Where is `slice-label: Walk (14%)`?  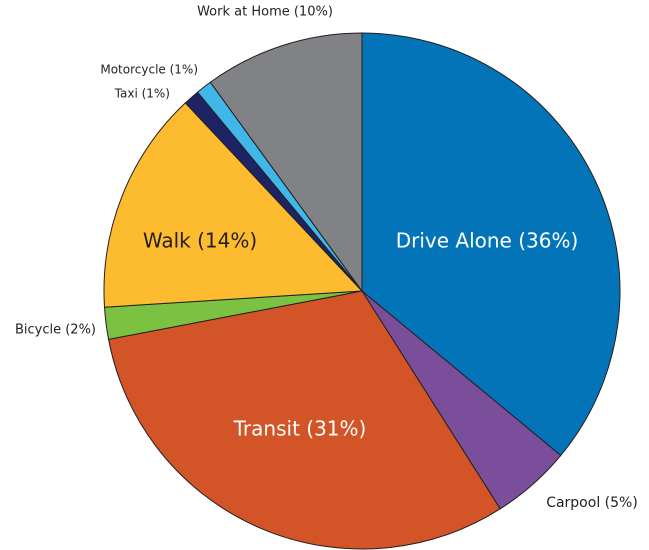 slice-label: Walk (14%) is located at coordinates (200, 241).